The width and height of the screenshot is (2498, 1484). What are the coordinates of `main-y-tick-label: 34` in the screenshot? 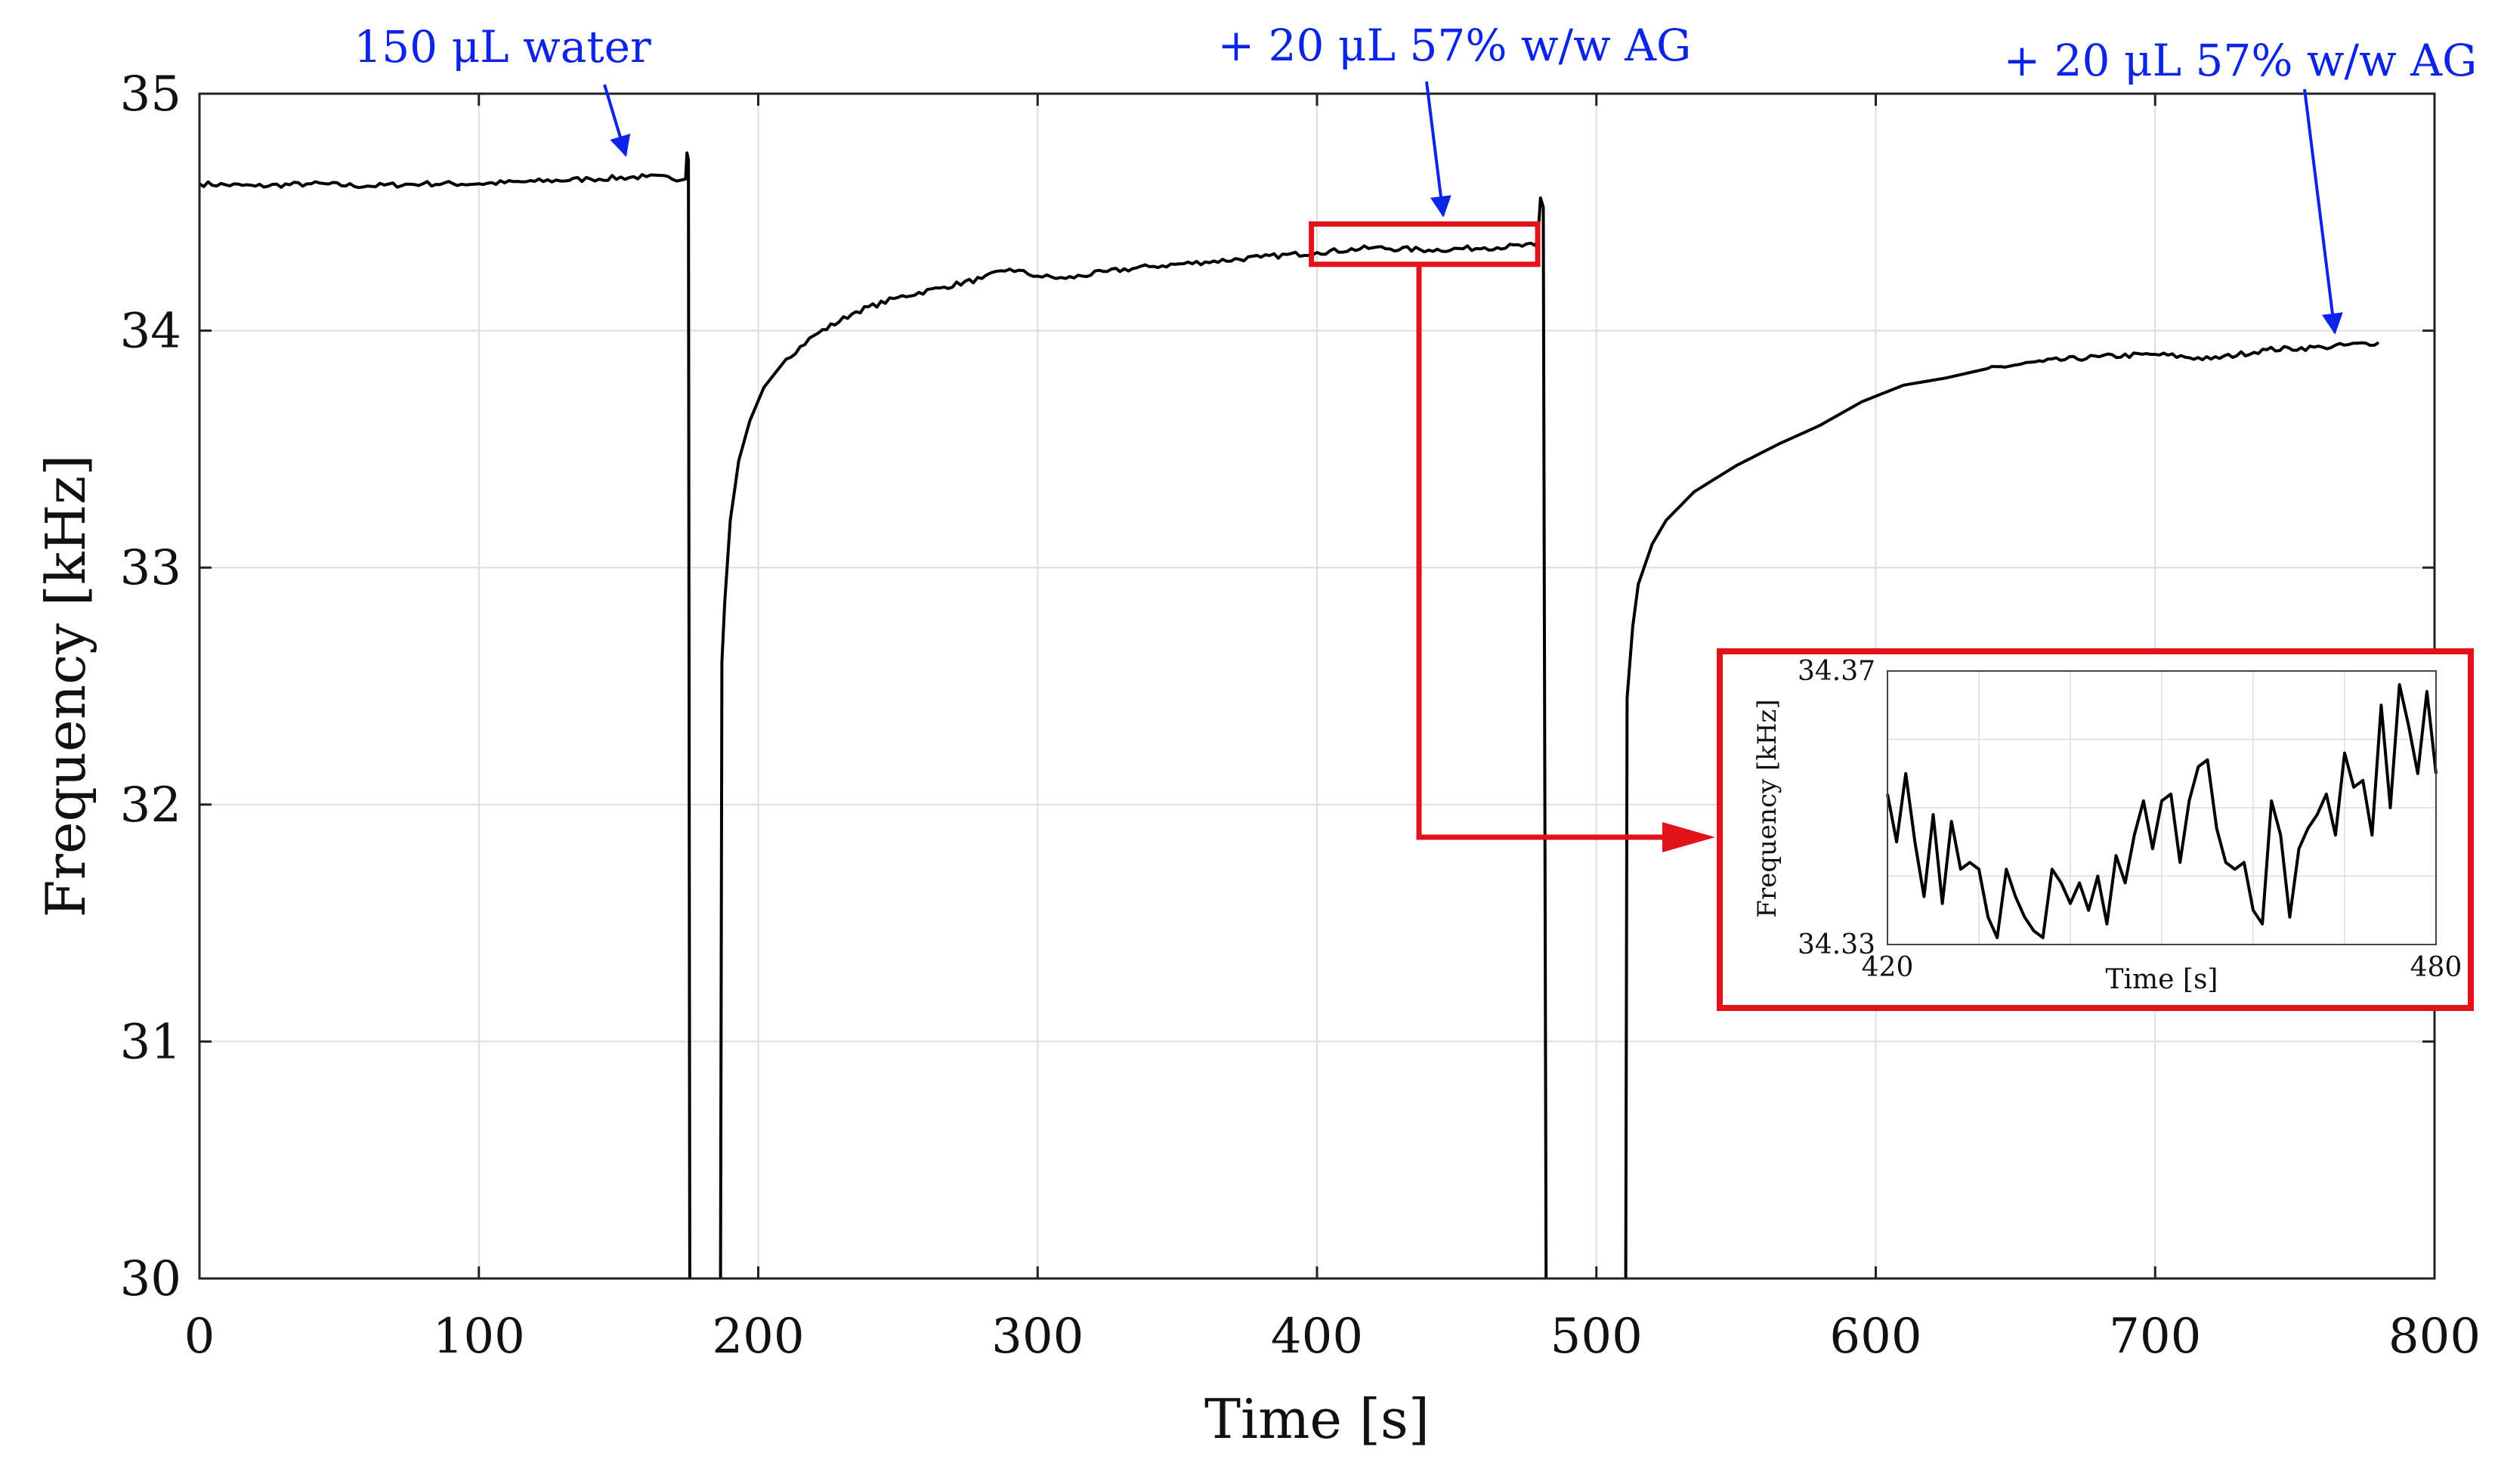 It's located at (150, 332).